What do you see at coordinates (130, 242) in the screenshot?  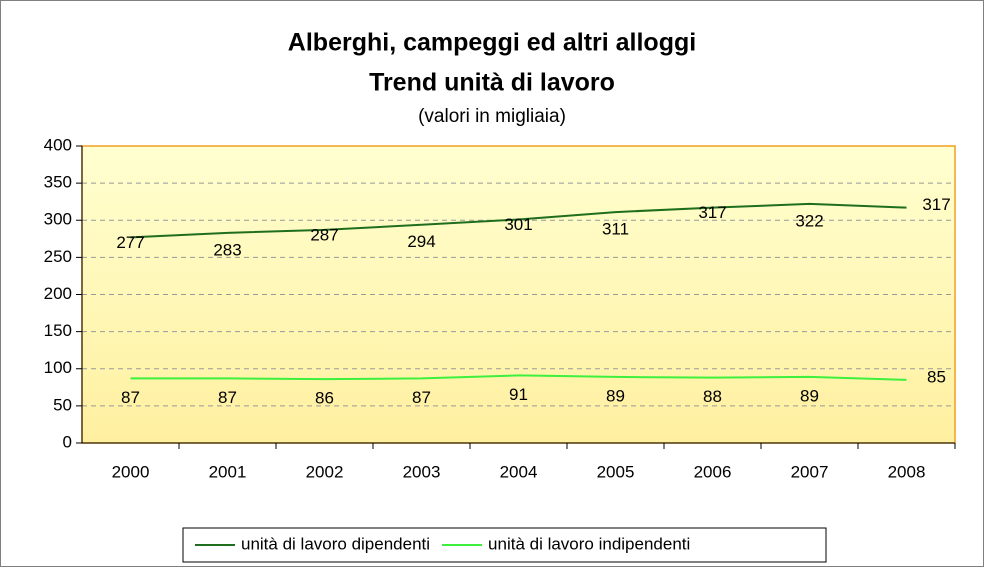 I see `data-label: 277` at bounding box center [130, 242].